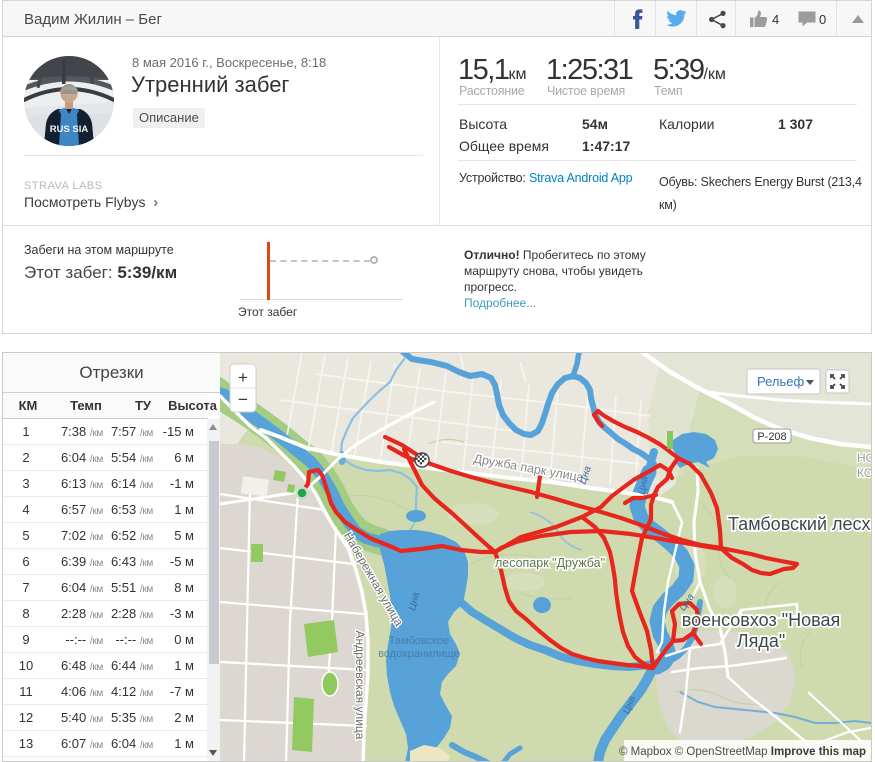 The width and height of the screenshot is (875, 762). I want to click on svg-text: Тамбовское, so click(419, 641).